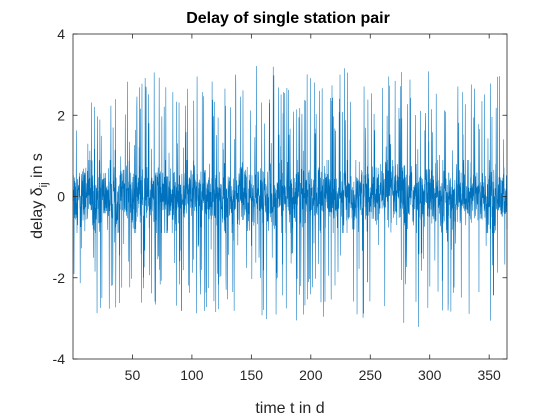  I want to click on x-tick-label: 250, so click(371, 375).